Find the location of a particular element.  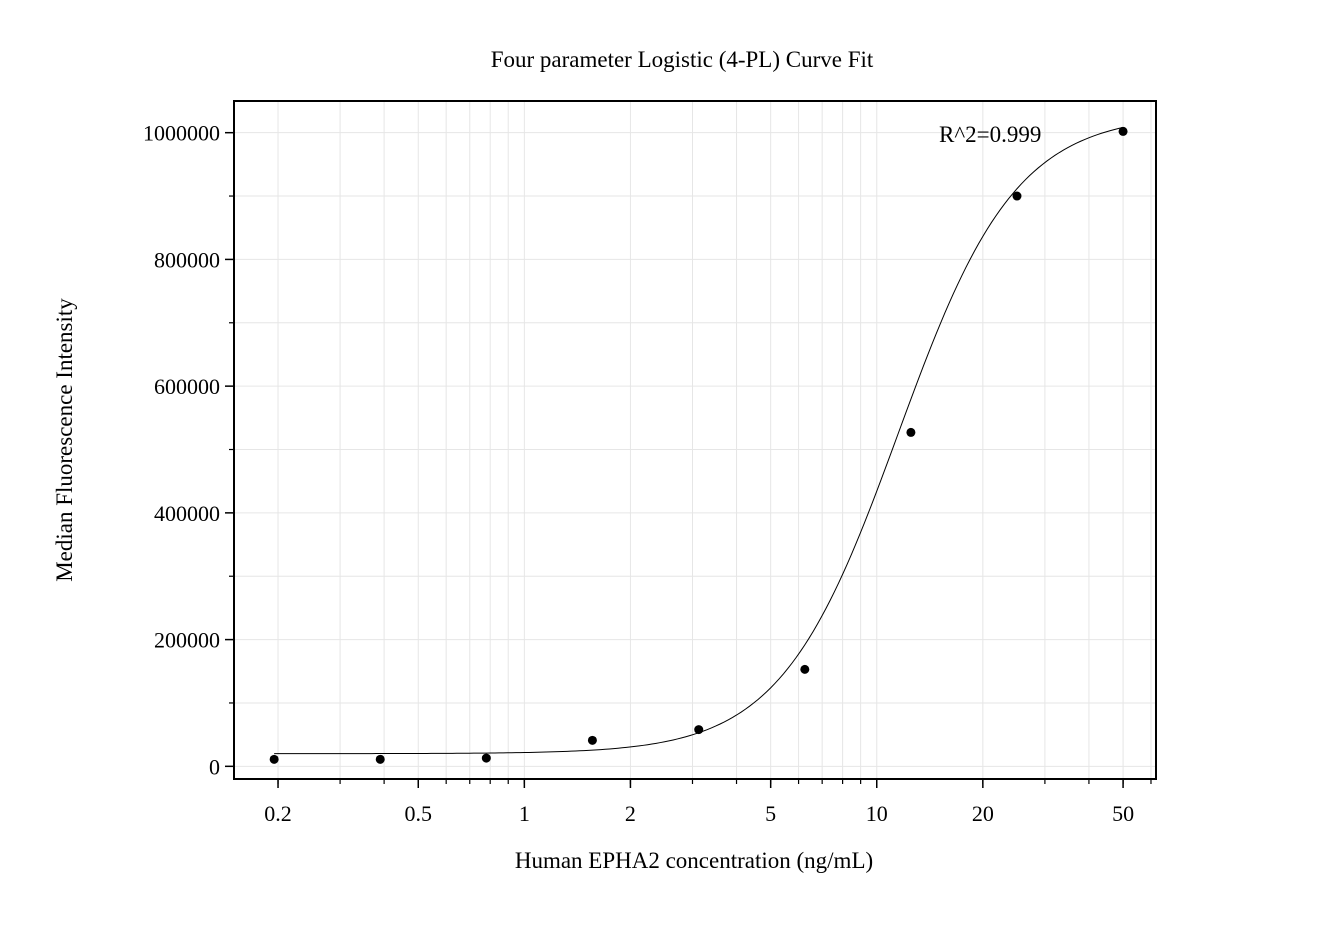

x-tick-label: 0.2 is located at coordinates (278, 813).